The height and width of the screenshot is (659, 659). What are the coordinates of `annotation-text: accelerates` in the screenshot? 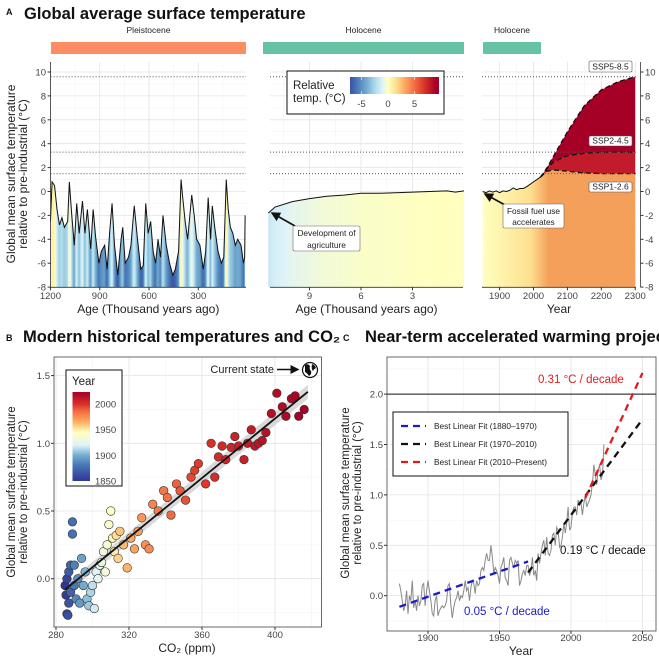 It's located at (533, 222).